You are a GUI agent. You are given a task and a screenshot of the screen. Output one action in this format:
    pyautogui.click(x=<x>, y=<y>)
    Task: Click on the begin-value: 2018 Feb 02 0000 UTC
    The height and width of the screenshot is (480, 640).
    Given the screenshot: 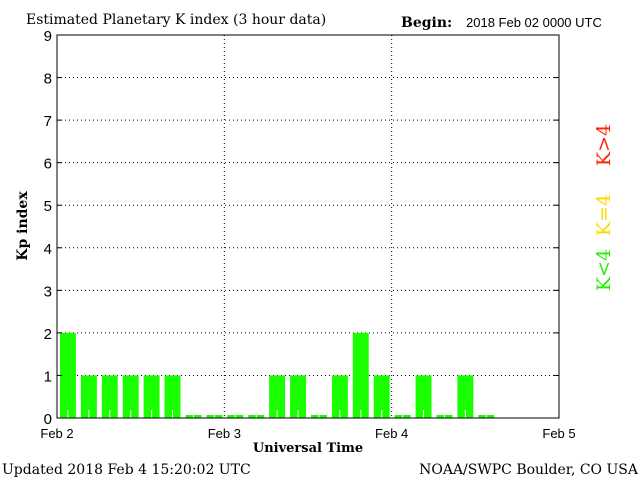 What is the action you would take?
    pyautogui.click(x=534, y=22)
    